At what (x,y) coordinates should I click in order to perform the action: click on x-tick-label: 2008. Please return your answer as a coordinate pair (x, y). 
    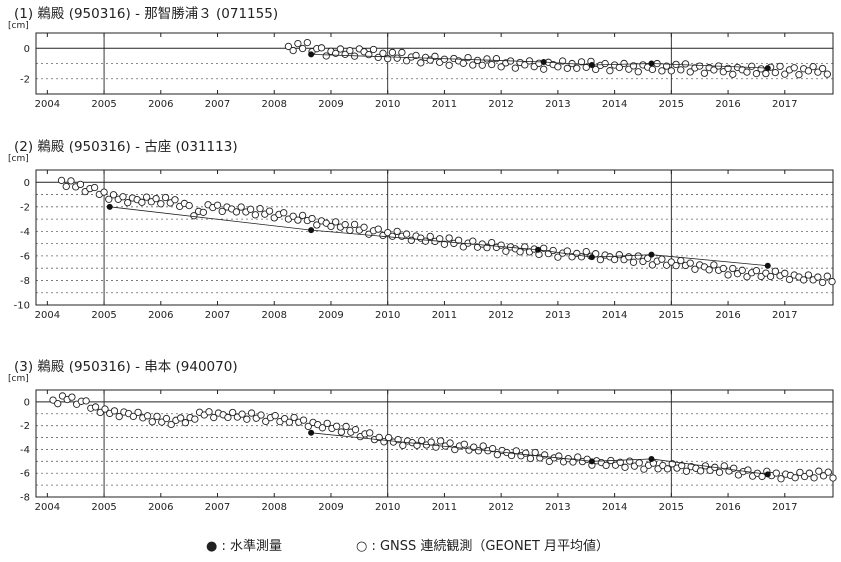
    Looking at the image, I should click on (274, 104).